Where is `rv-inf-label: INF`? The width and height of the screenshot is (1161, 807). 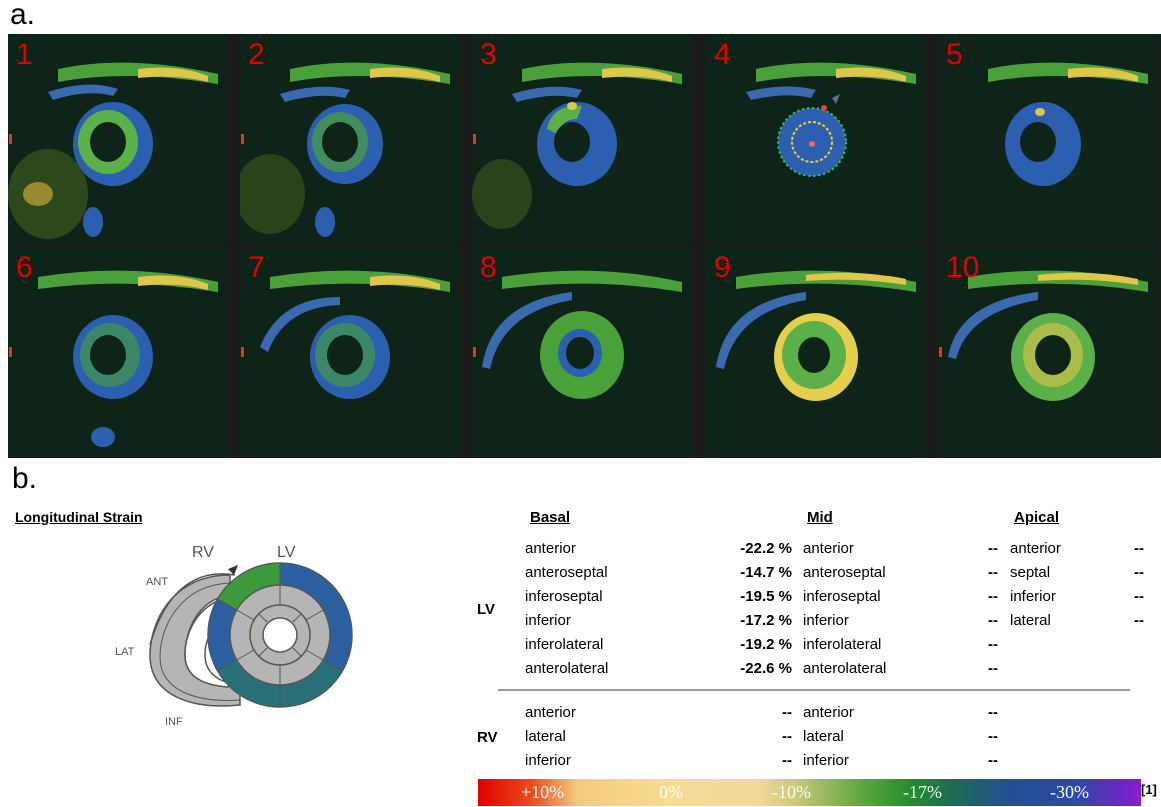
rv-inf-label: INF is located at coordinates (174, 722).